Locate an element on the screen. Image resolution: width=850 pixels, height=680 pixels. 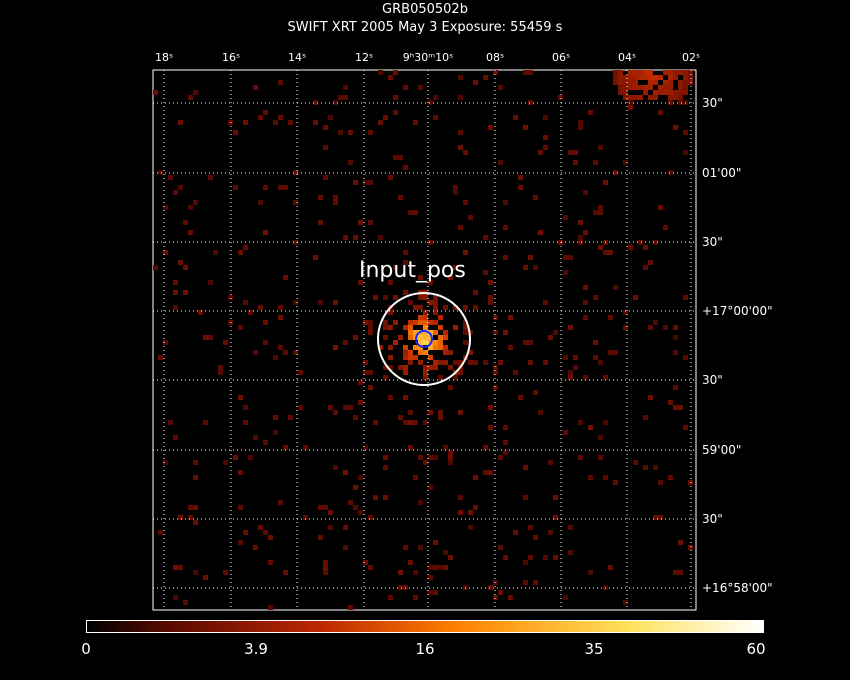
dec-tick-label: +17°00'00" is located at coordinates (737, 311).